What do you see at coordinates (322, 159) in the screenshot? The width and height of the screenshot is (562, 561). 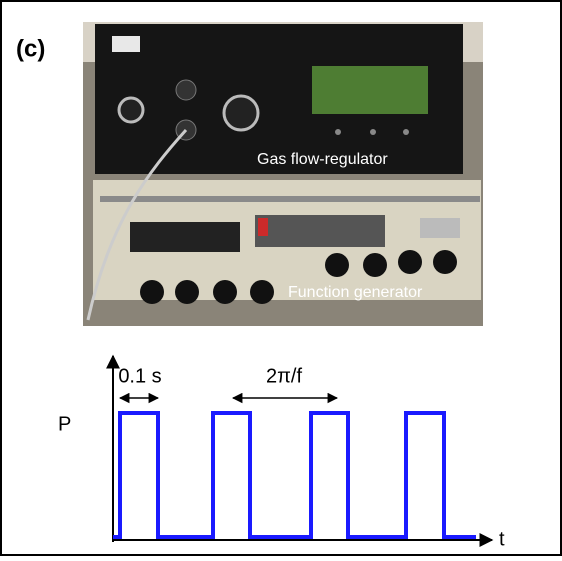 I see `photo-label: Gas flow-regulator` at bounding box center [322, 159].